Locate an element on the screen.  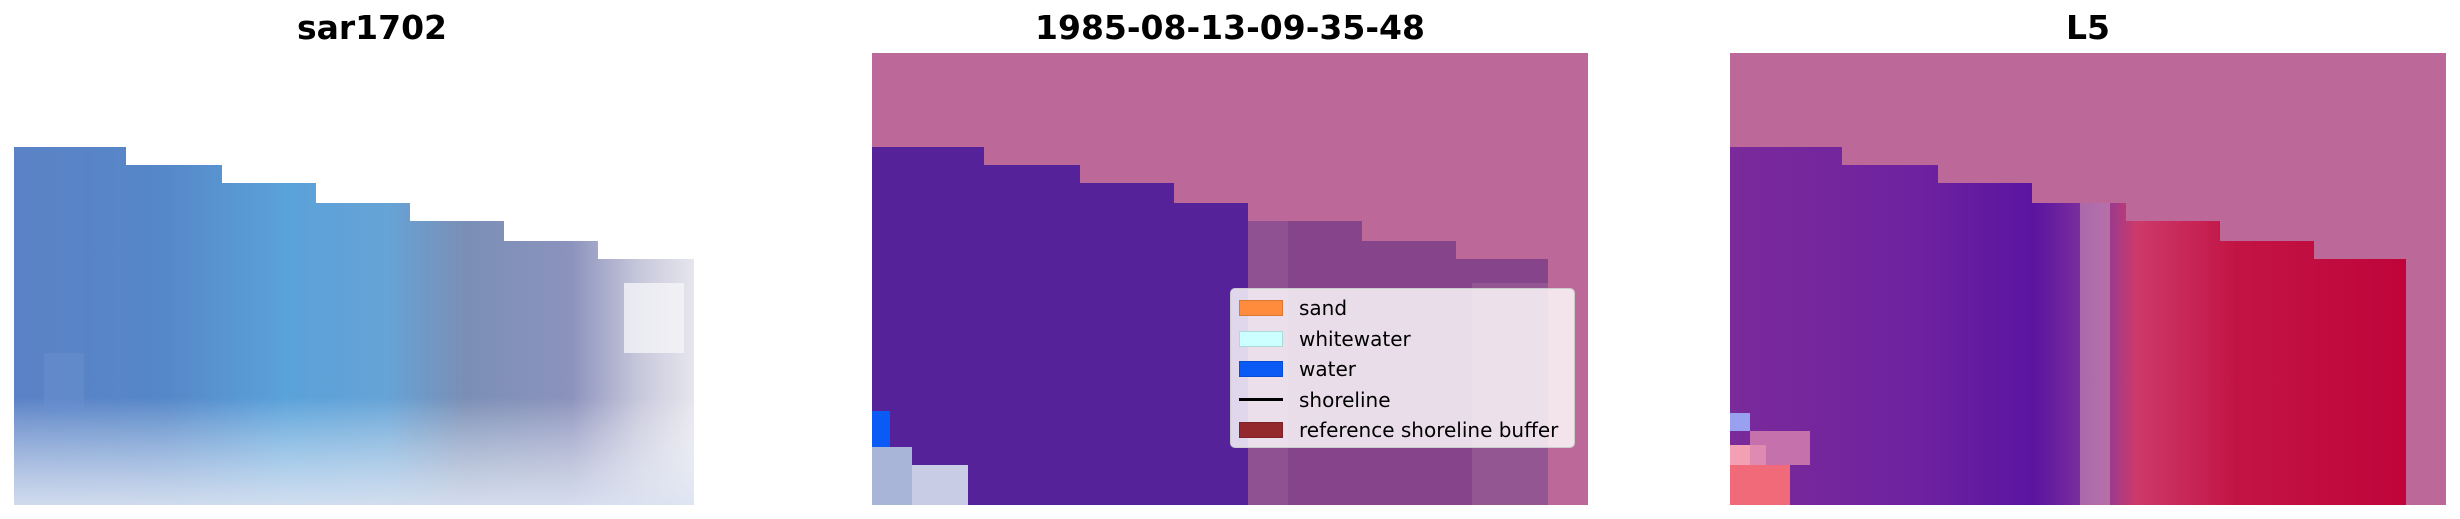
legend-item-reference-buffer: reference shoreline buffer is located at coordinates (1402, 430).